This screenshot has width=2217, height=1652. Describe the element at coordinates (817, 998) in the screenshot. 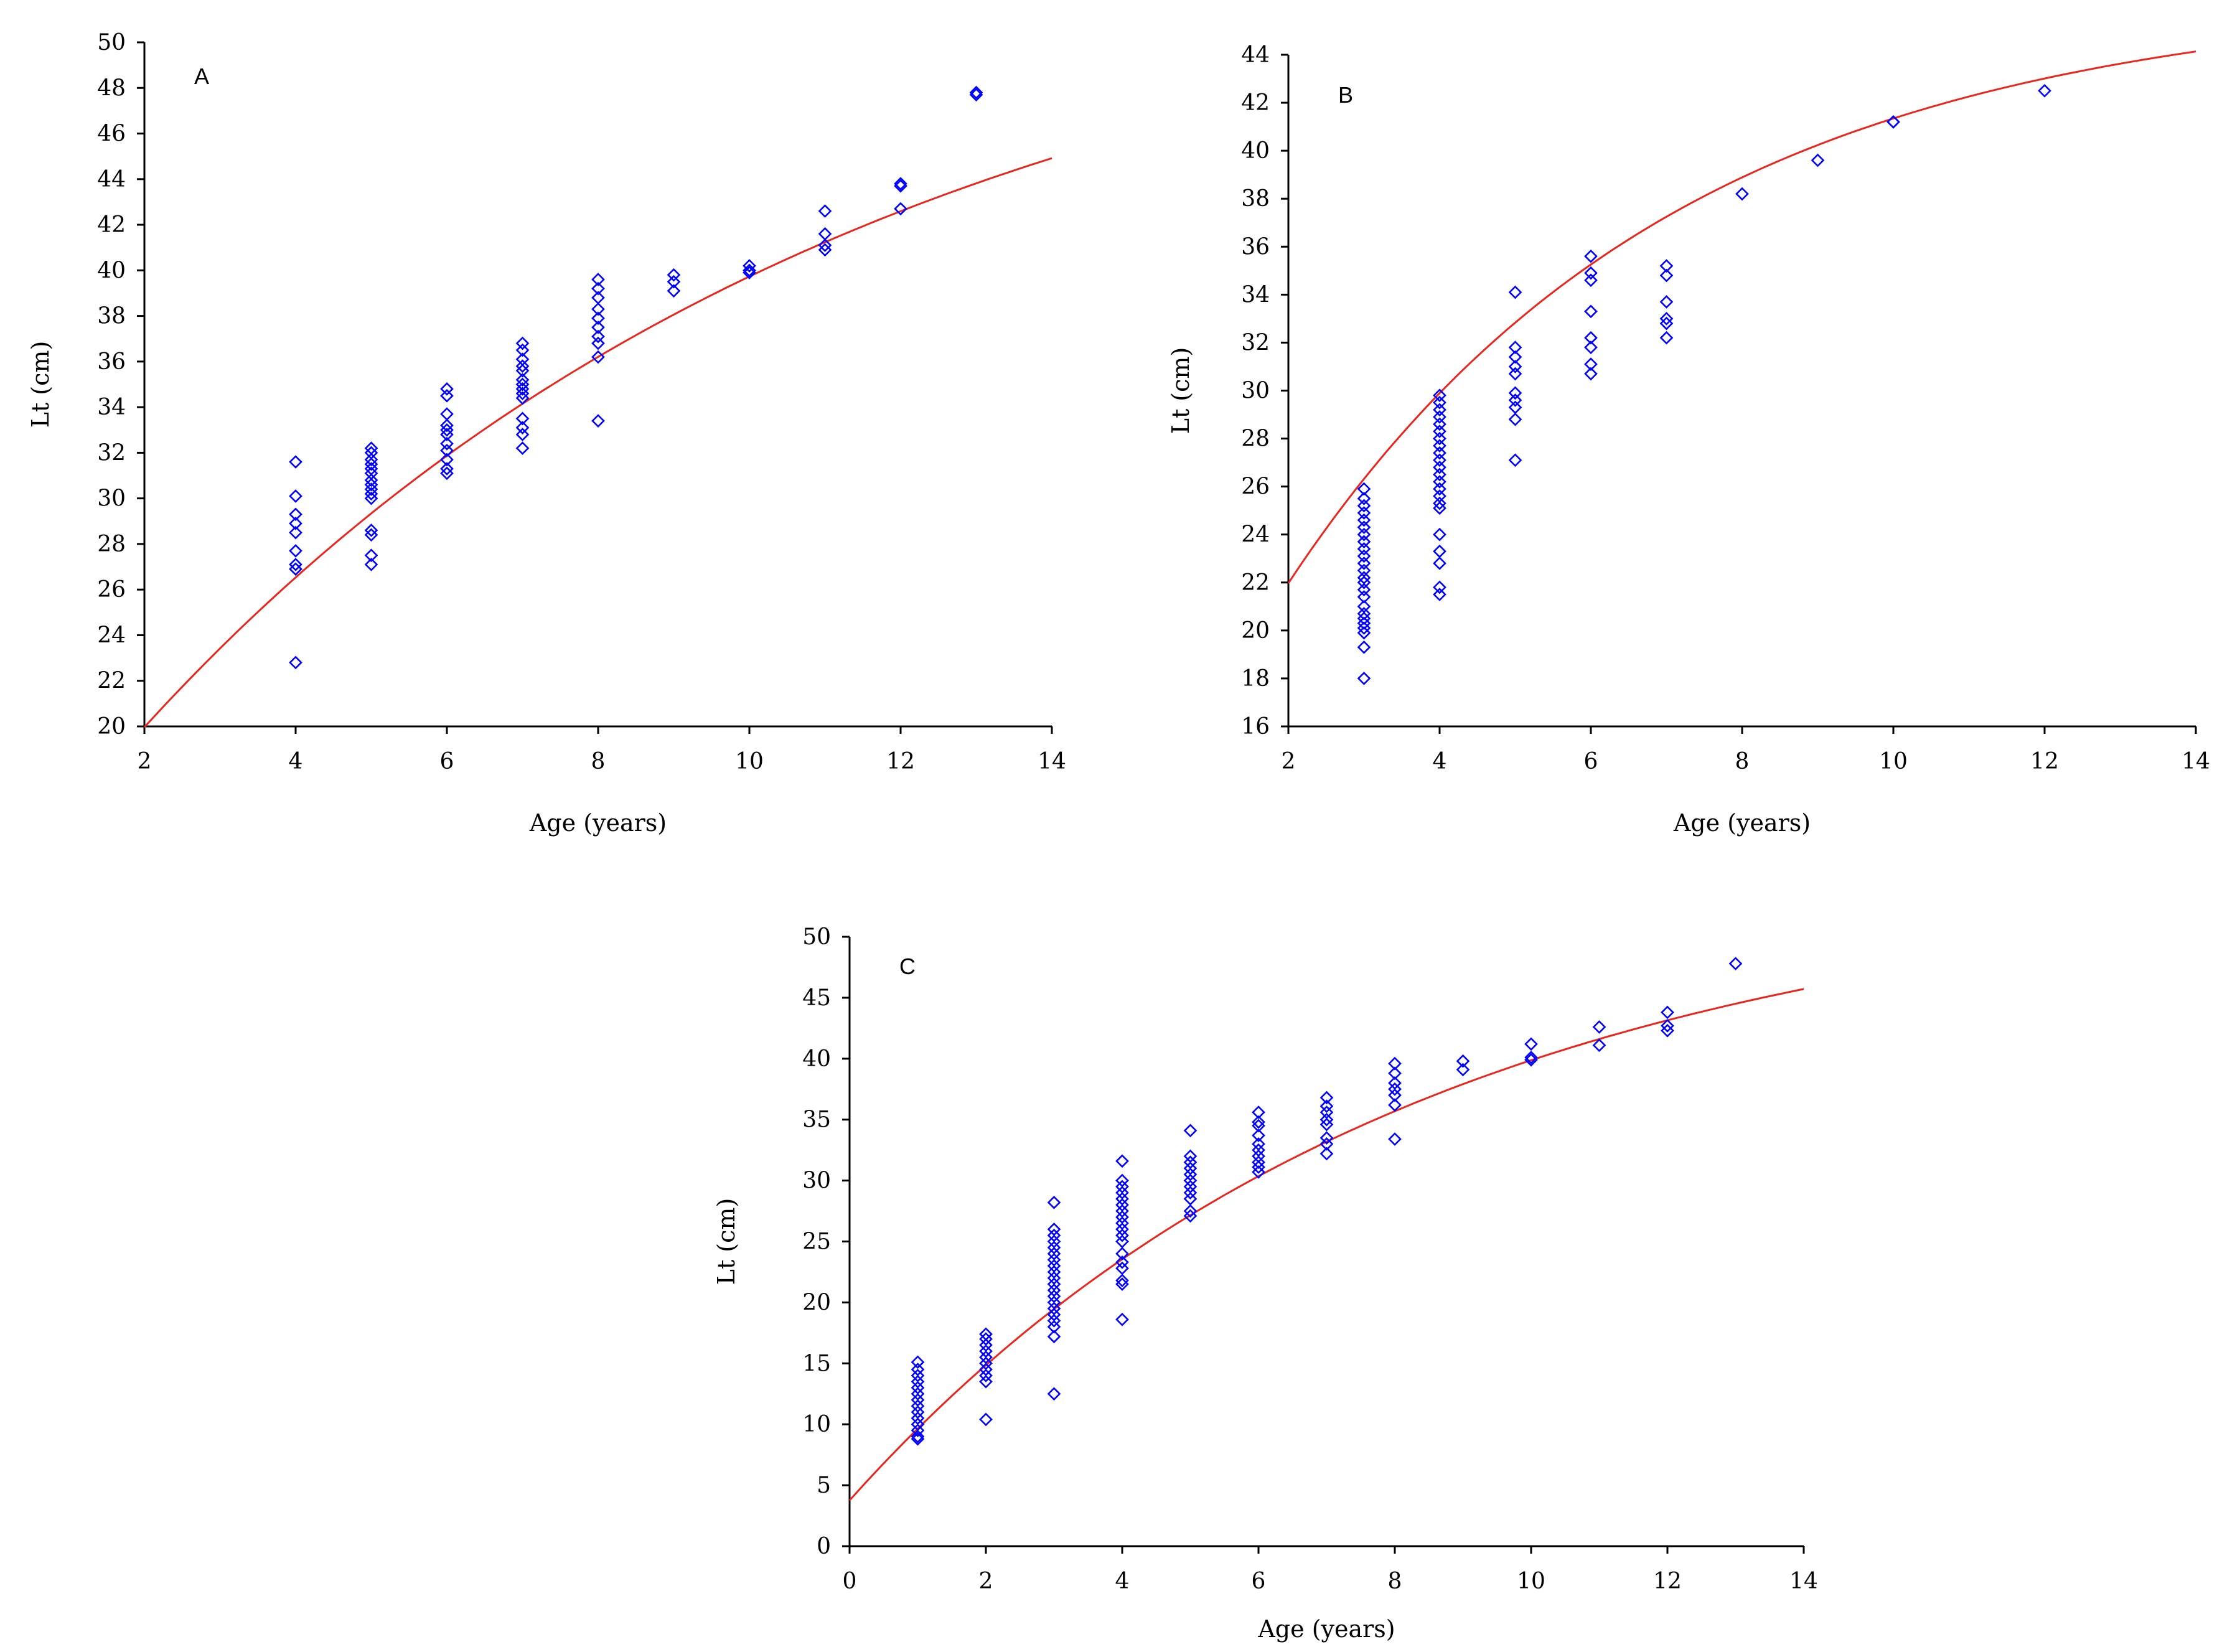

I see `y-tick-label: 45` at that location.